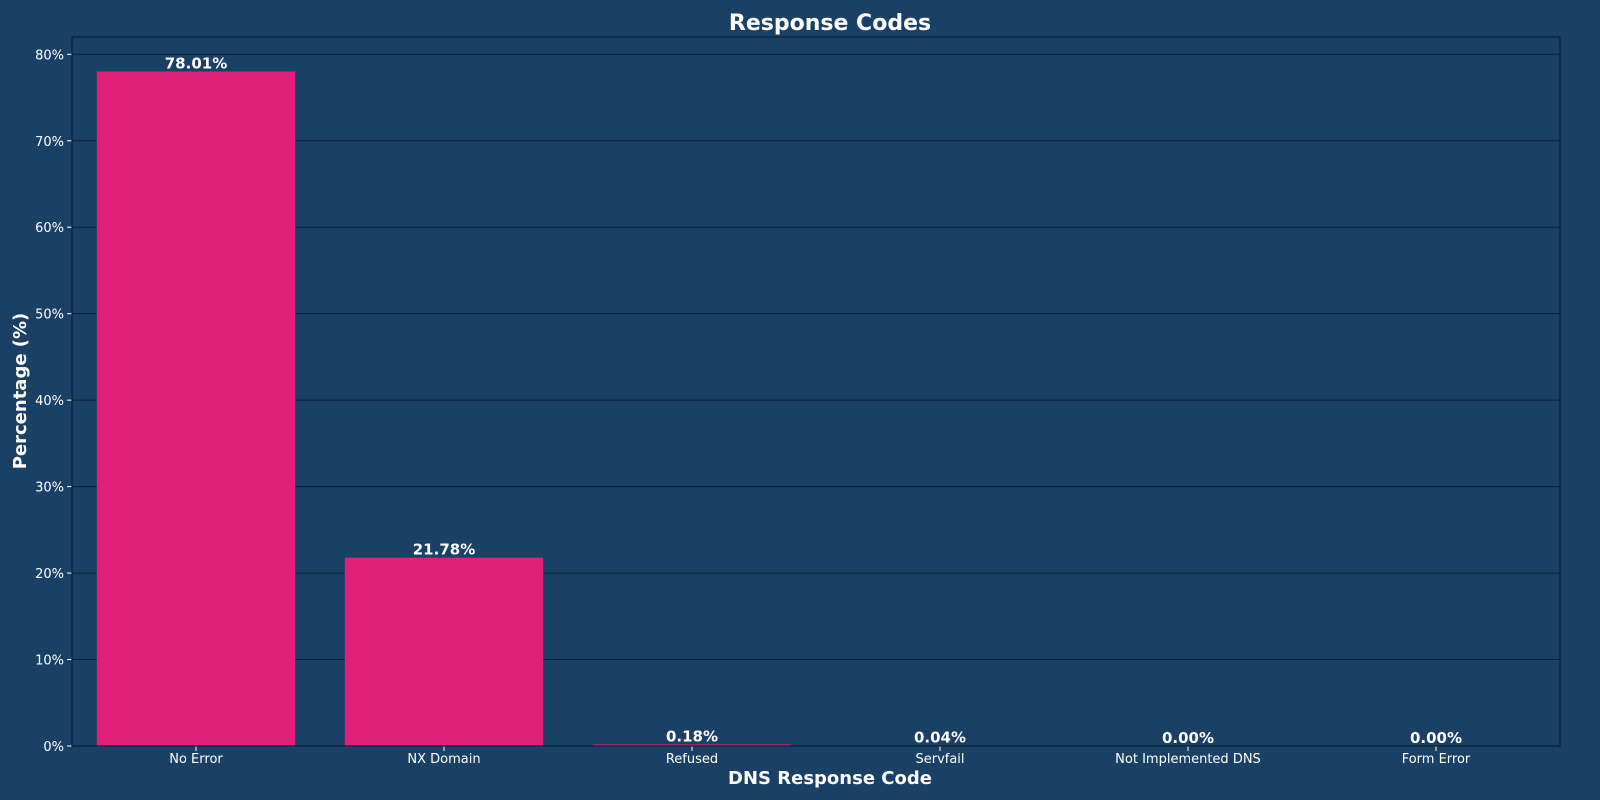 The width and height of the screenshot is (1600, 800). What do you see at coordinates (49, 401) in the screenshot?
I see `y-tick-label: 40%` at bounding box center [49, 401].